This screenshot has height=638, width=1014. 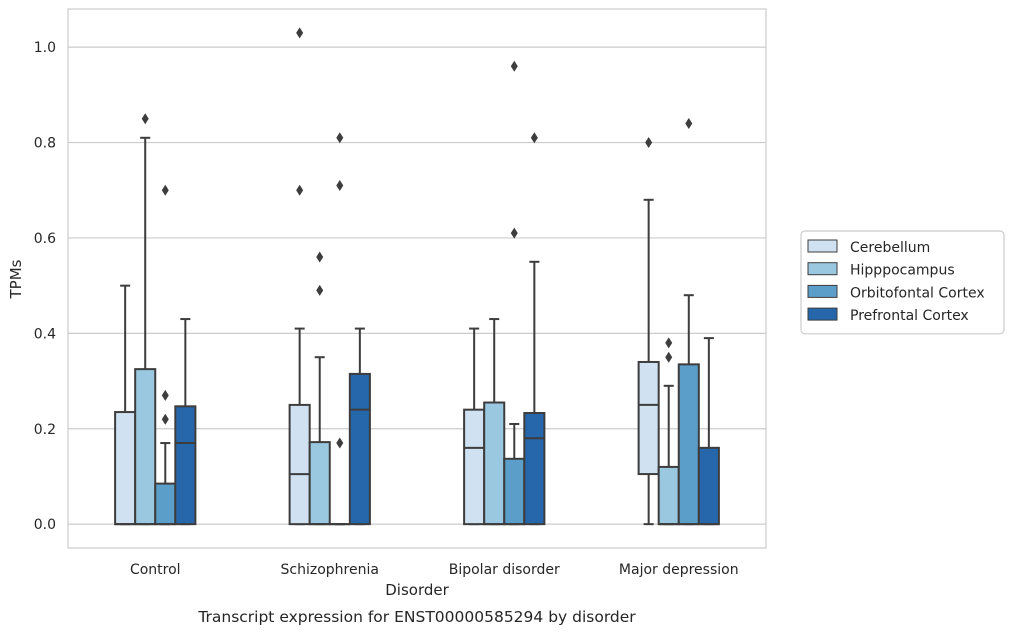 What do you see at coordinates (890, 248) in the screenshot?
I see `legend-label: Cerebellum` at bounding box center [890, 248].